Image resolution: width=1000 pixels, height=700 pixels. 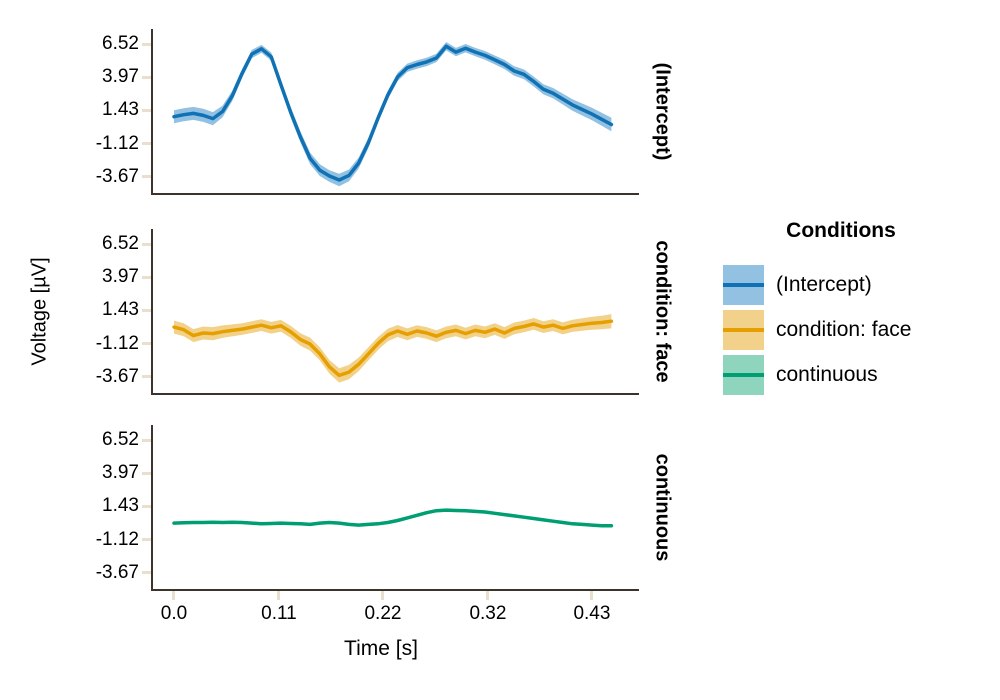 What do you see at coordinates (827, 374) in the screenshot?
I see `legend-item-label: continuous` at bounding box center [827, 374].